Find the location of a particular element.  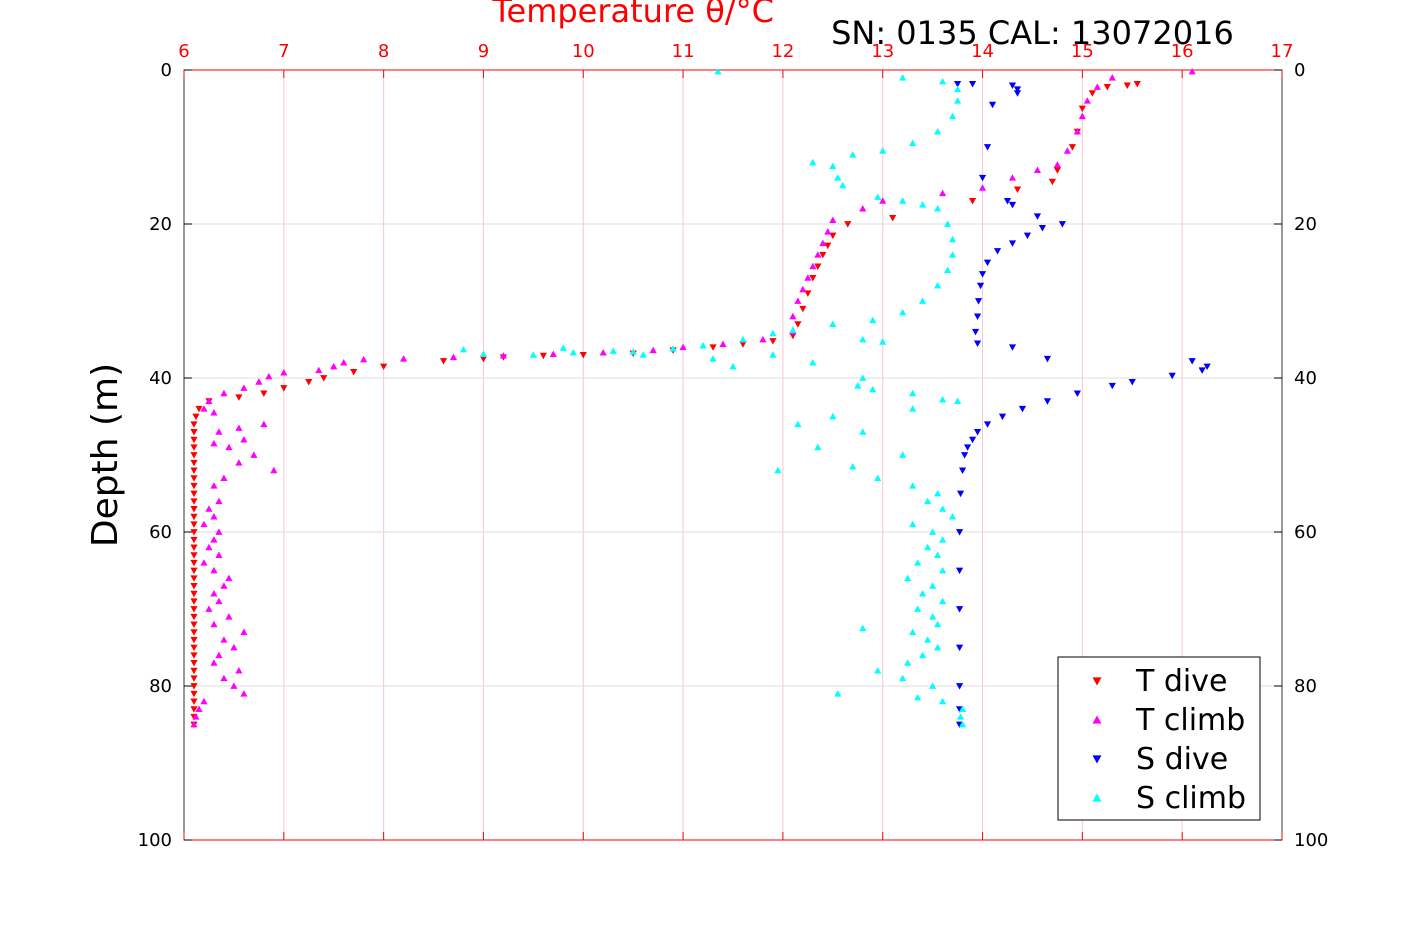

x-tick-label: 11 is located at coordinates (683, 51).